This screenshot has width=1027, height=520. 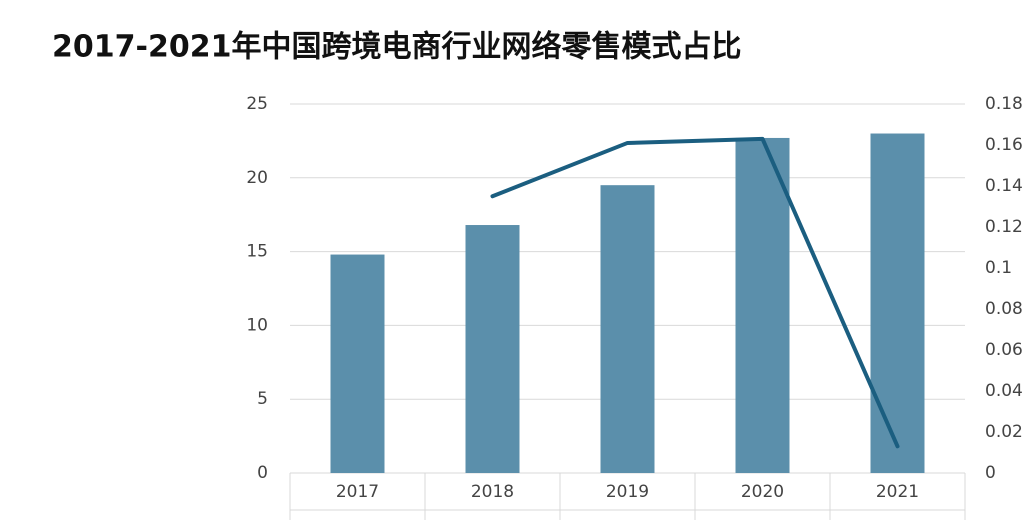 I want to click on y2-tick-label: 0.14, so click(x=1004, y=186).